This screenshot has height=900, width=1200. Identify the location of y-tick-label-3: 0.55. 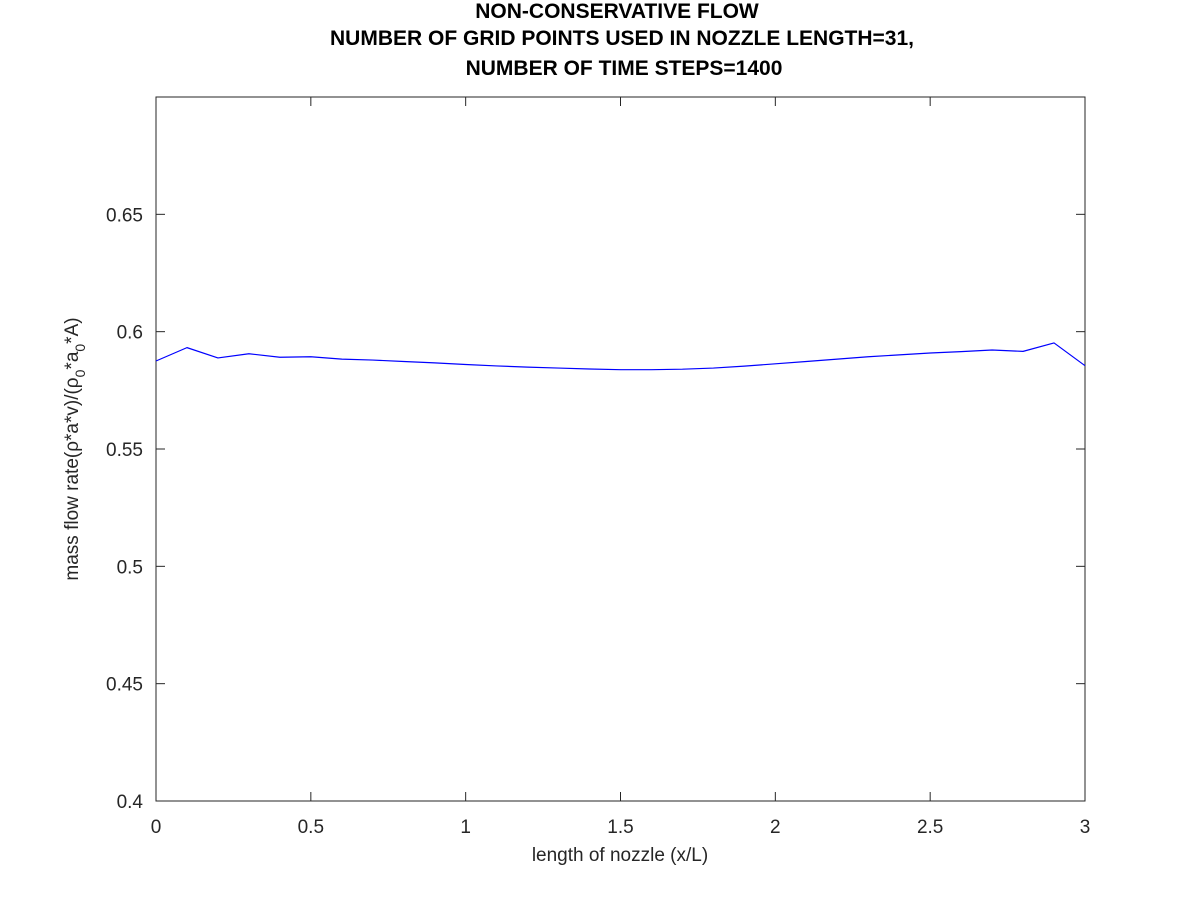
(124, 450).